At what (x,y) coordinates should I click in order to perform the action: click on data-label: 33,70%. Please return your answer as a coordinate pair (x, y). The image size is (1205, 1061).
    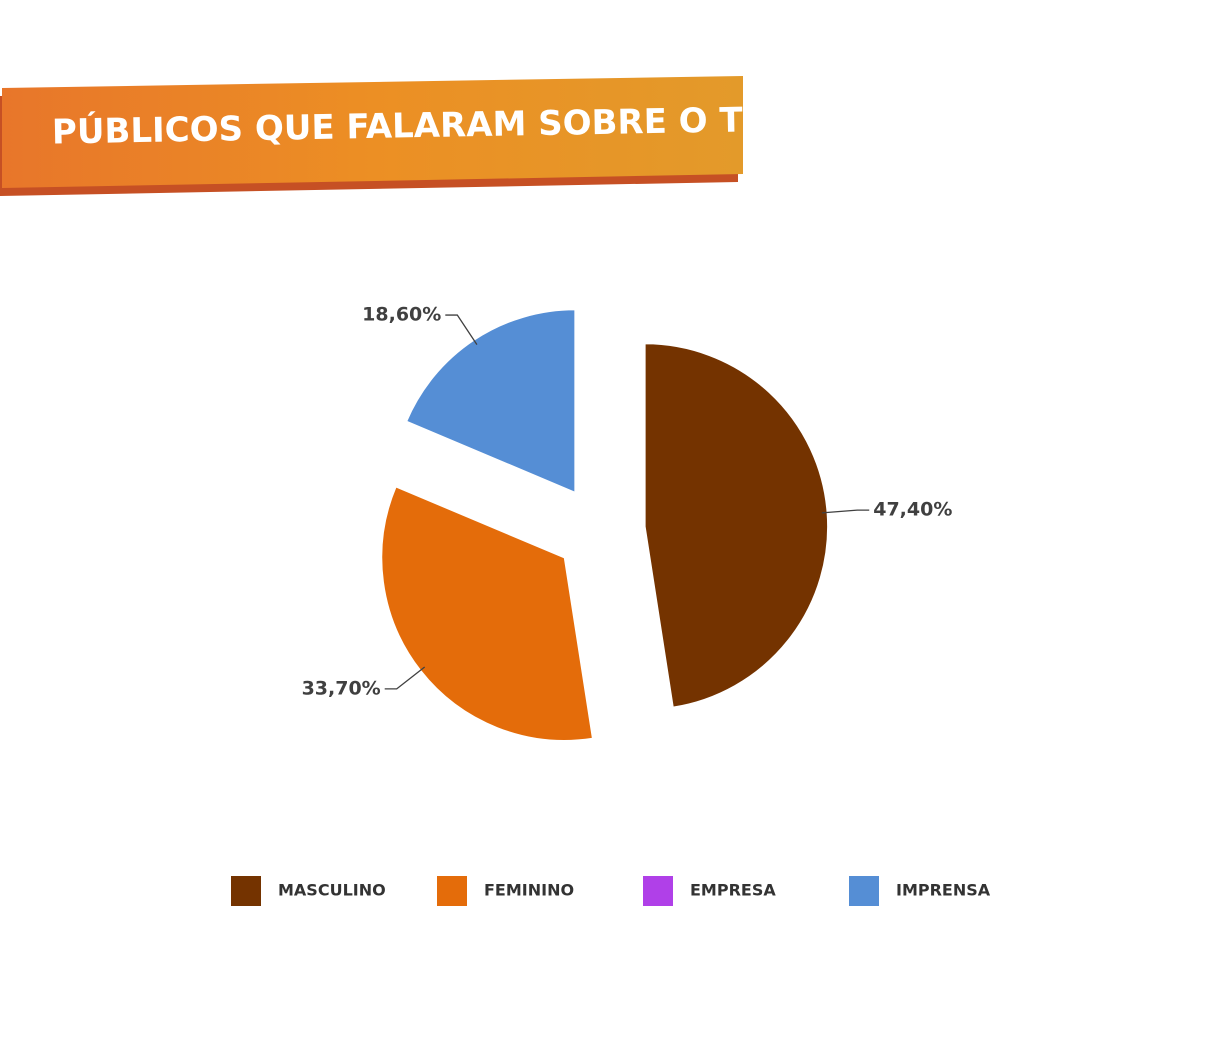
    Looking at the image, I should click on (341, 688).